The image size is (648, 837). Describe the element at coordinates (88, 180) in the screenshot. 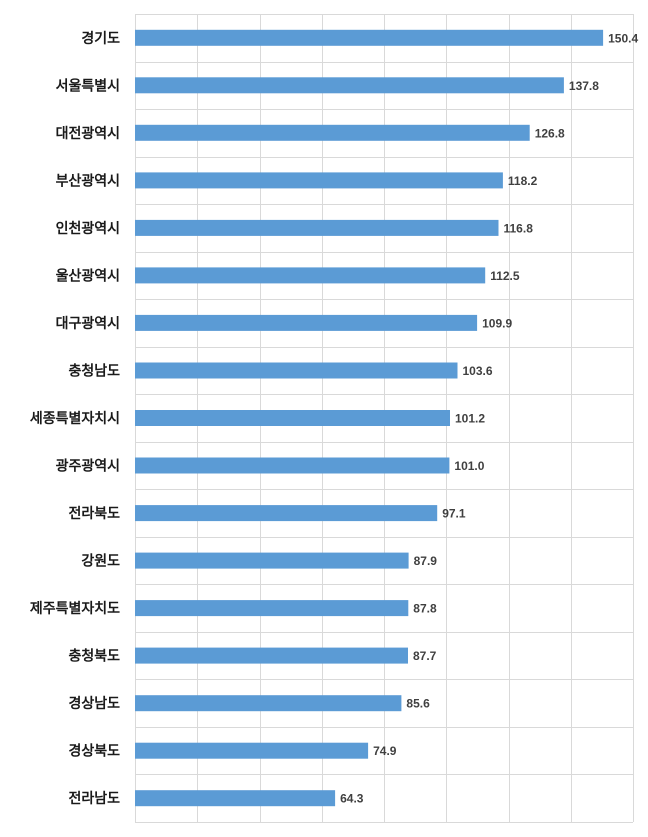

I see `category-label: 부산광역시` at that location.